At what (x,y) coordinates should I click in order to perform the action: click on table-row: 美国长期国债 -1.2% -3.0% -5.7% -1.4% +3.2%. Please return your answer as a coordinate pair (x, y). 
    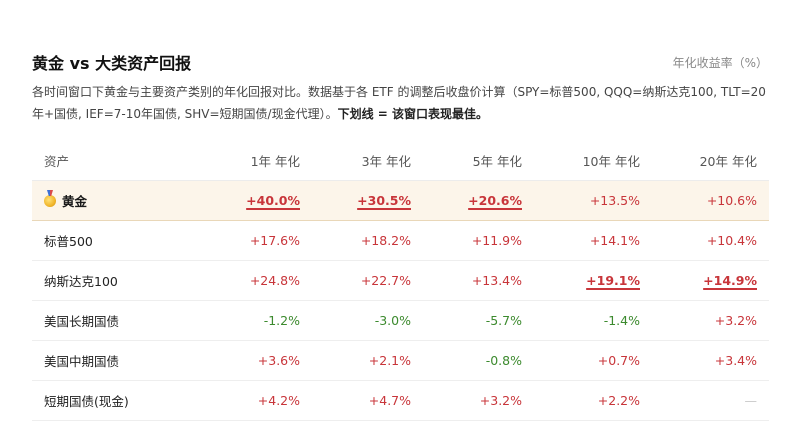
    Looking at the image, I should click on (400, 320).